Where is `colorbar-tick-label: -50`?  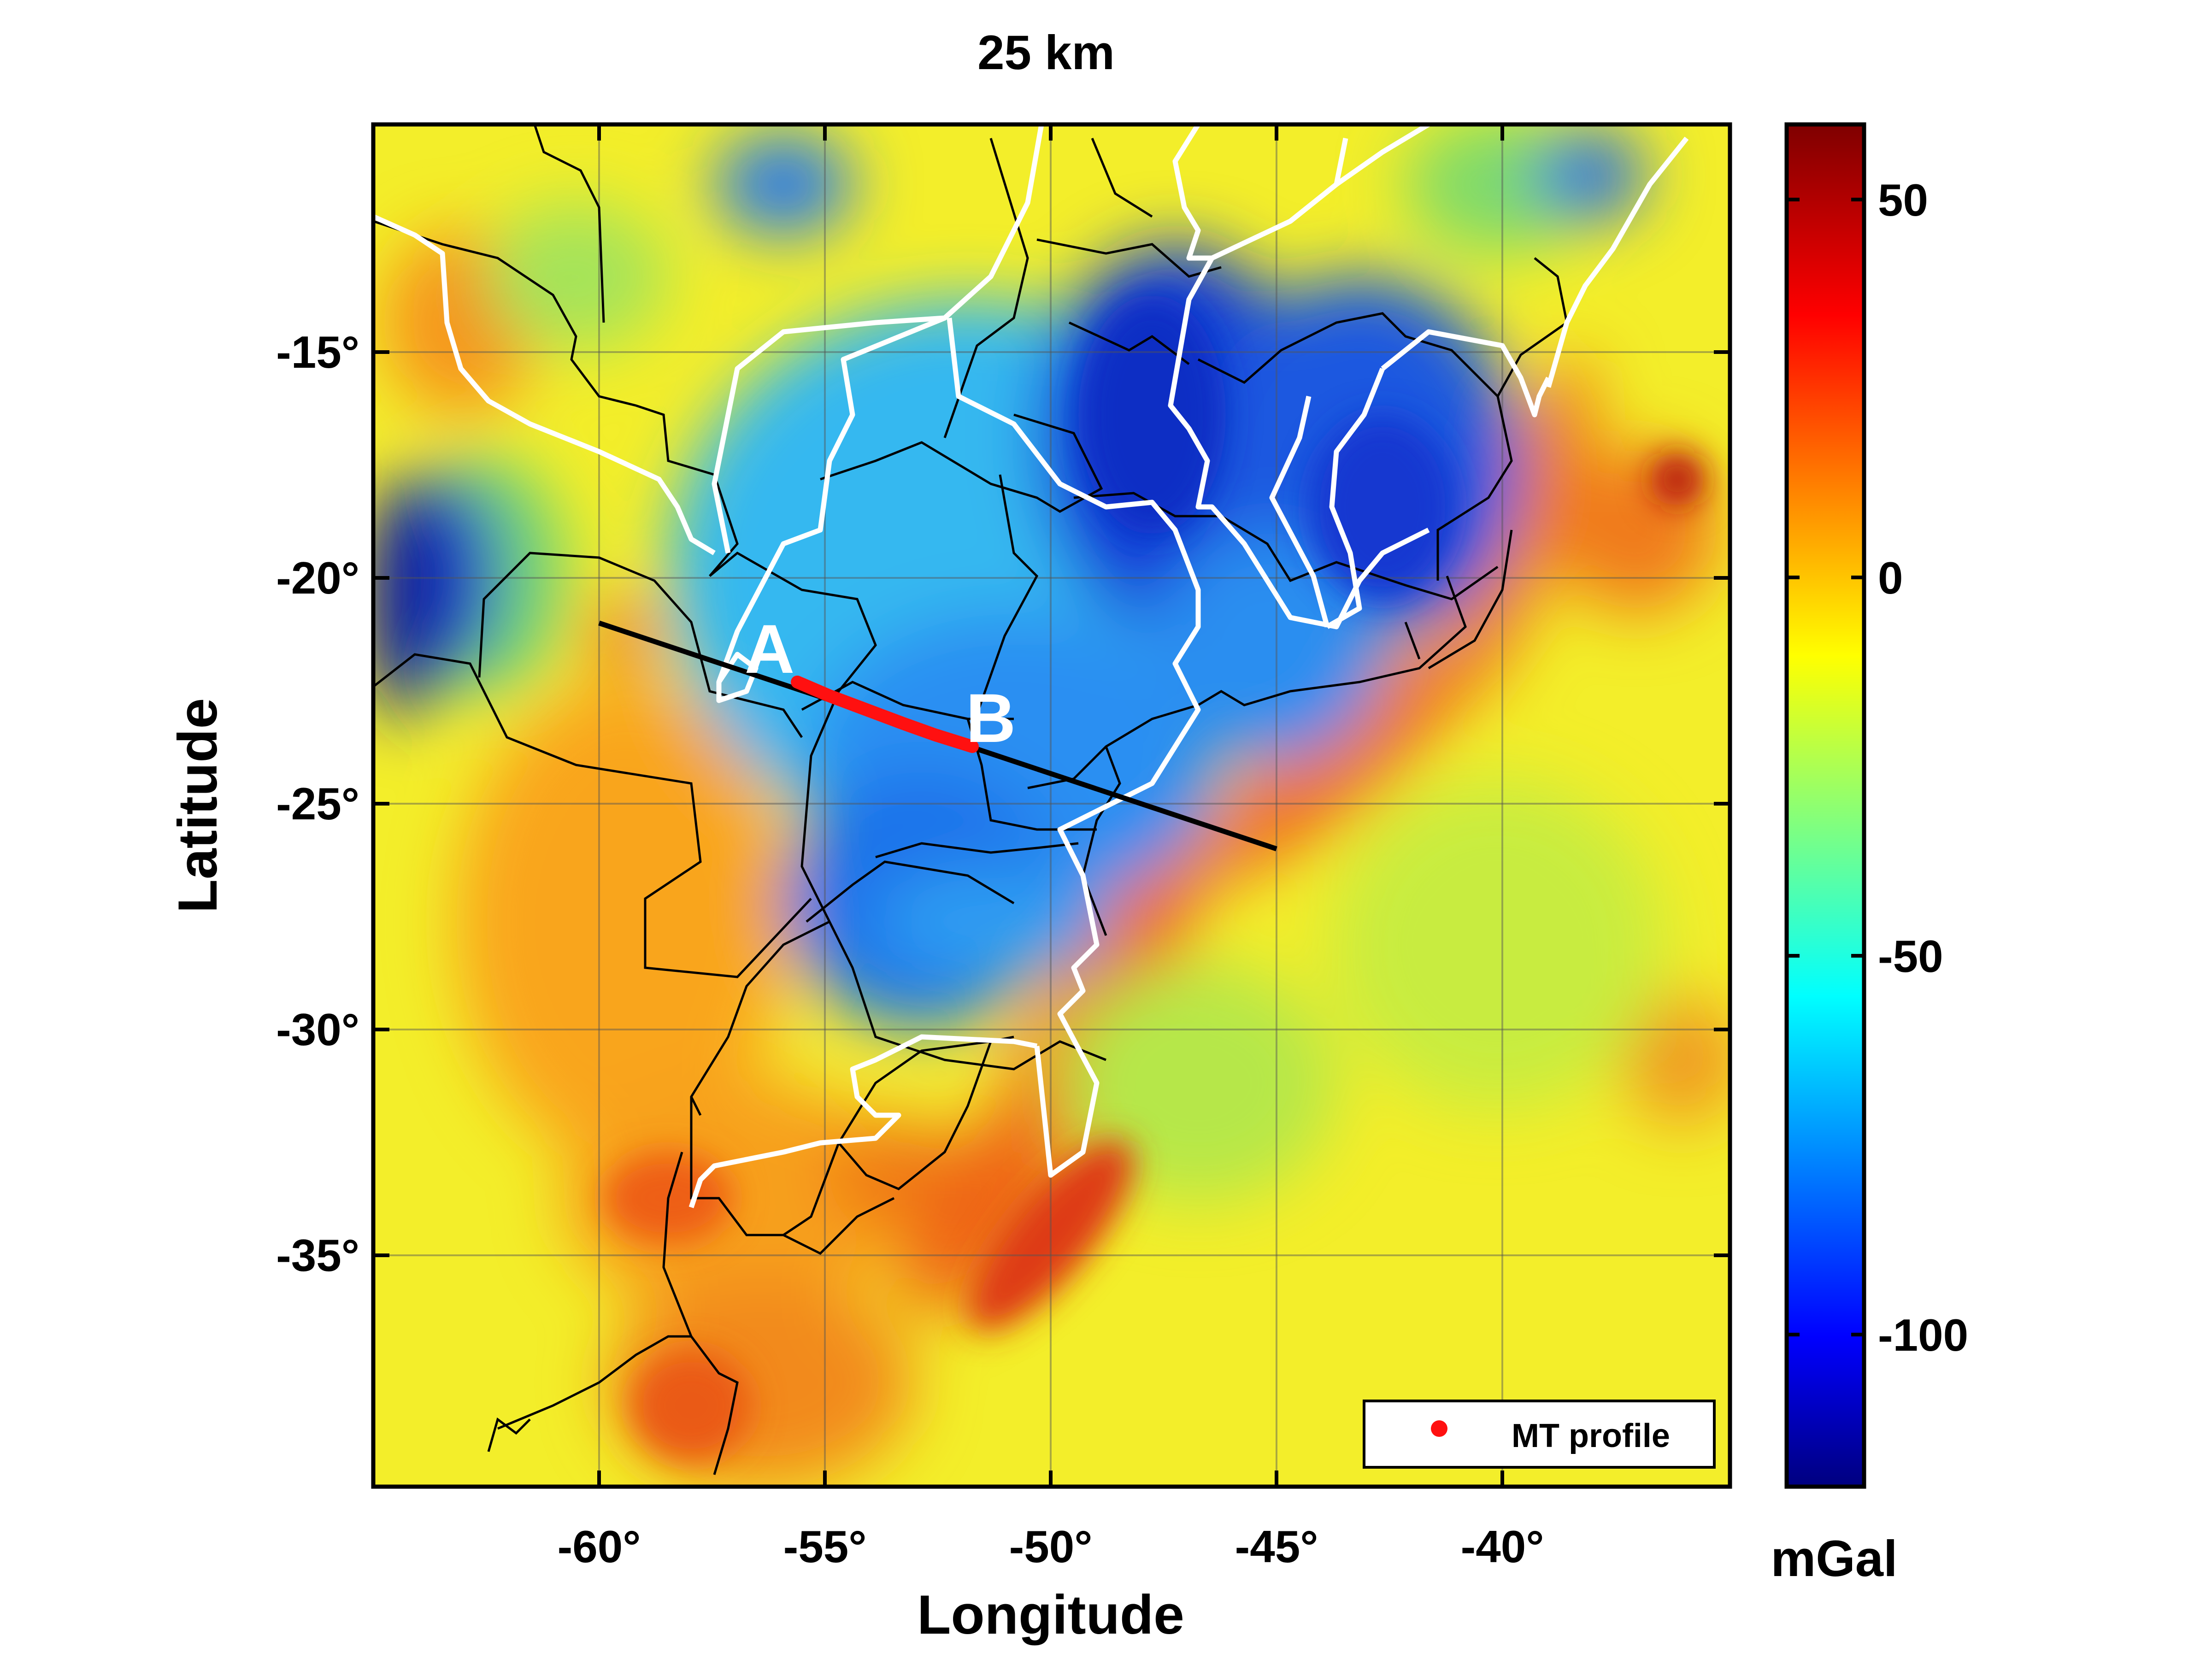
colorbar-tick-label: -50 is located at coordinates (1910, 956).